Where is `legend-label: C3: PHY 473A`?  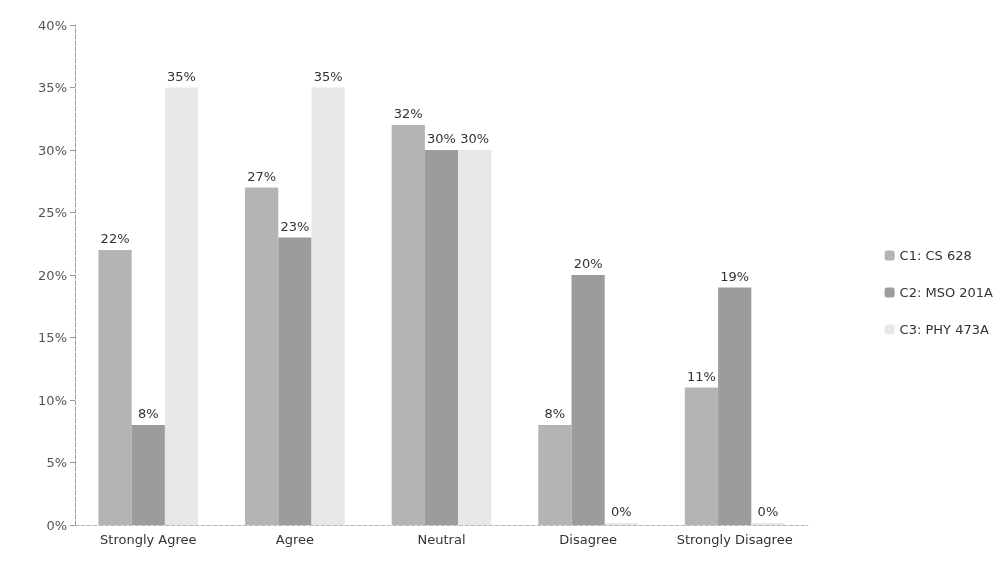 legend-label: C3: PHY 473A is located at coordinates (944, 329).